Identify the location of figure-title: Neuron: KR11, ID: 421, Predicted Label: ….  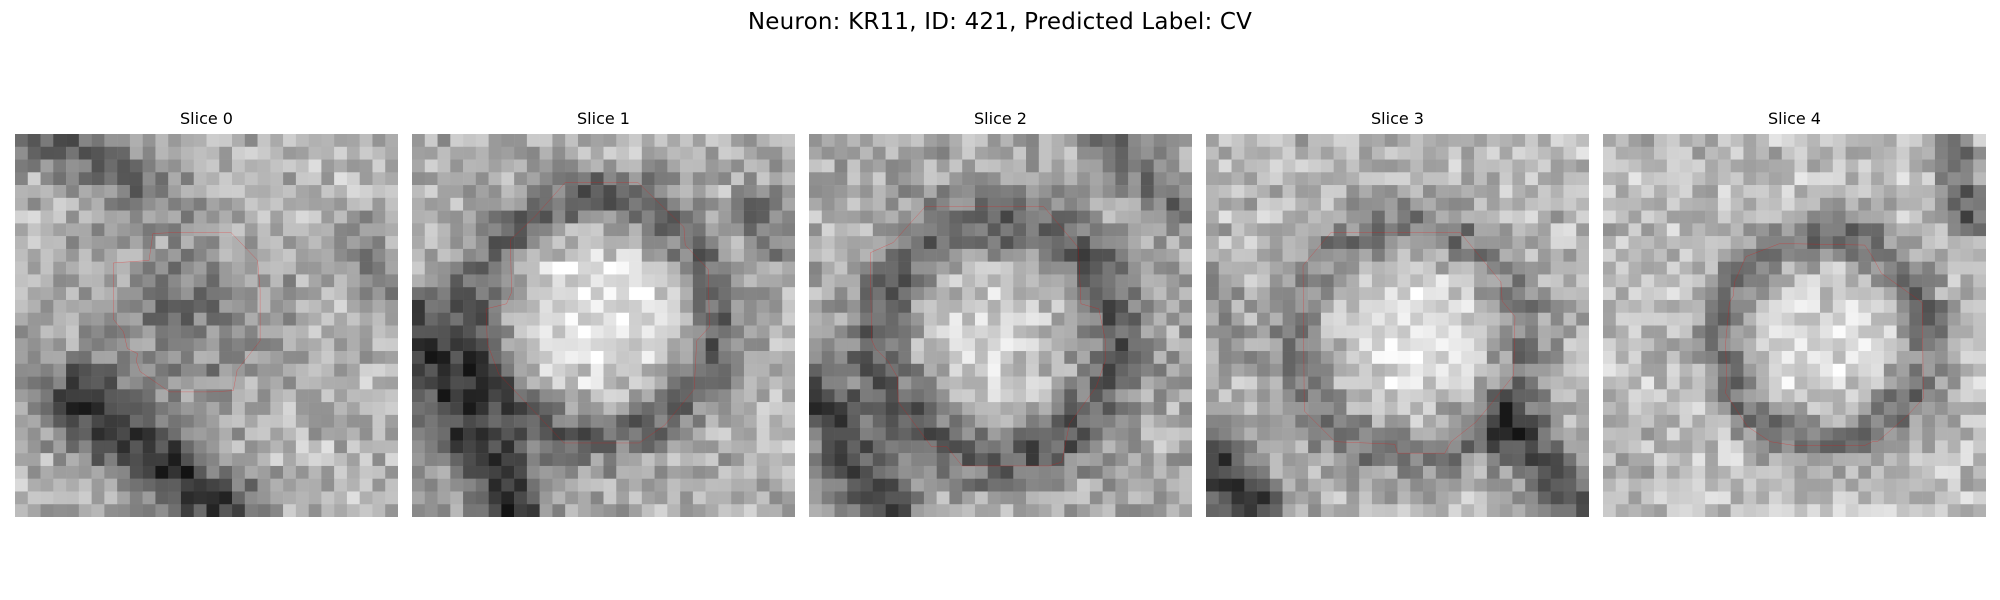
(1000, 22).